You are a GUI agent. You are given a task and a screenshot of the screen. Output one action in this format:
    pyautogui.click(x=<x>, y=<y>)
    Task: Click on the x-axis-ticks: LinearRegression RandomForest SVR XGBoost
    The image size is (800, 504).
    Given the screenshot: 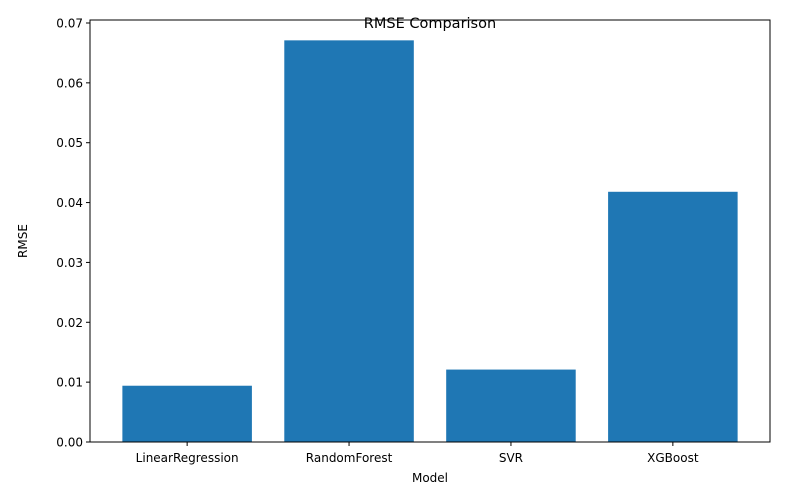 What is the action you would take?
    pyautogui.click(x=417, y=453)
    